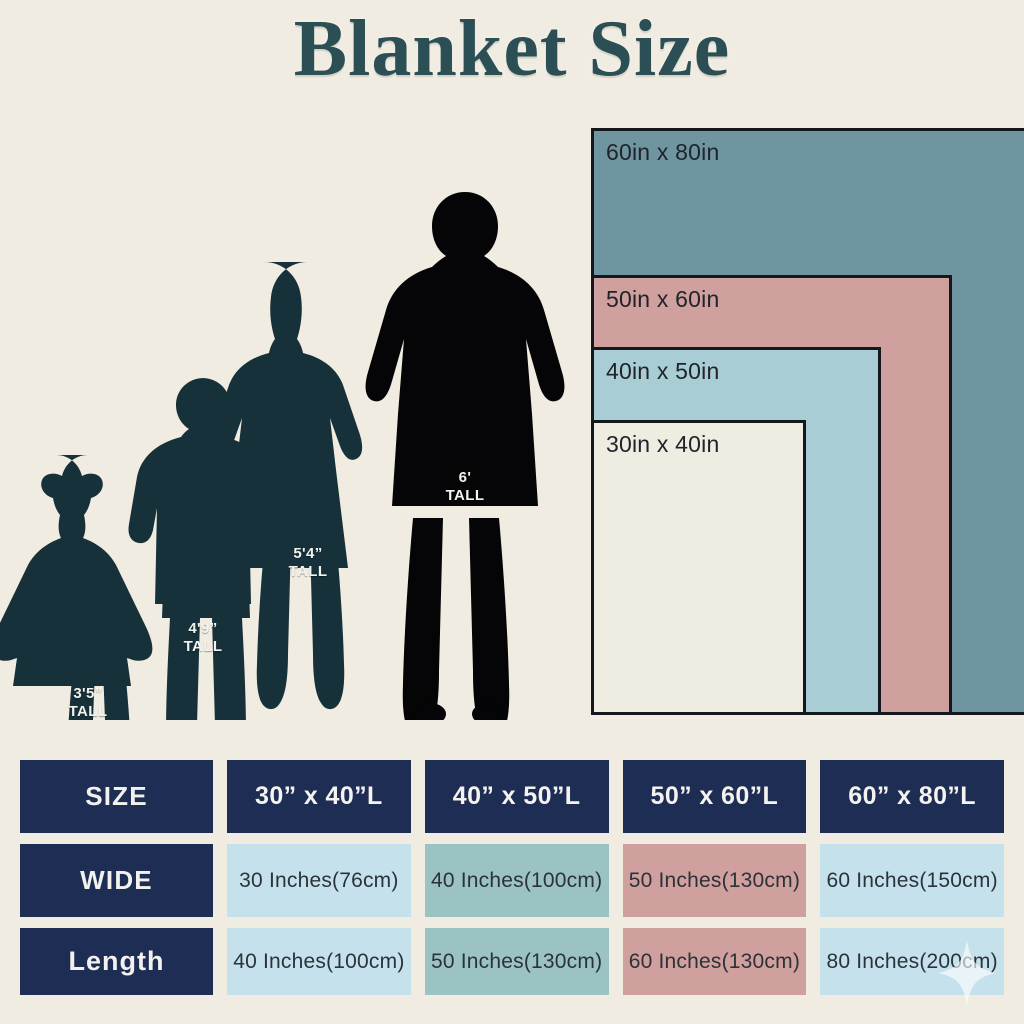 The image size is (1024, 1024). Describe the element at coordinates (116, 961) in the screenshot. I see `table-rowlabel-length: Length` at that location.